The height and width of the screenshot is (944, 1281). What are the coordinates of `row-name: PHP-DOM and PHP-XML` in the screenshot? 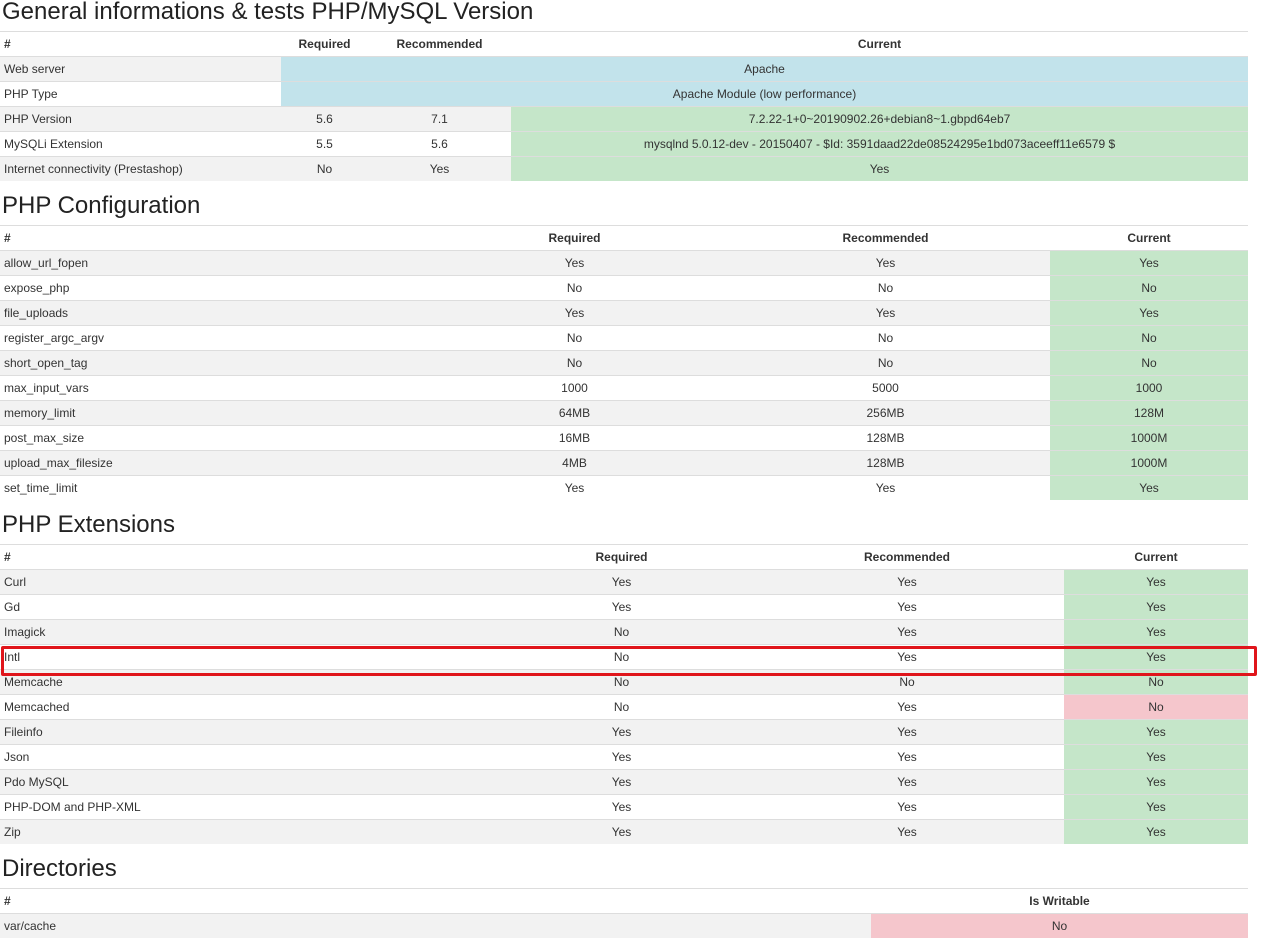 It's located at (246, 807).